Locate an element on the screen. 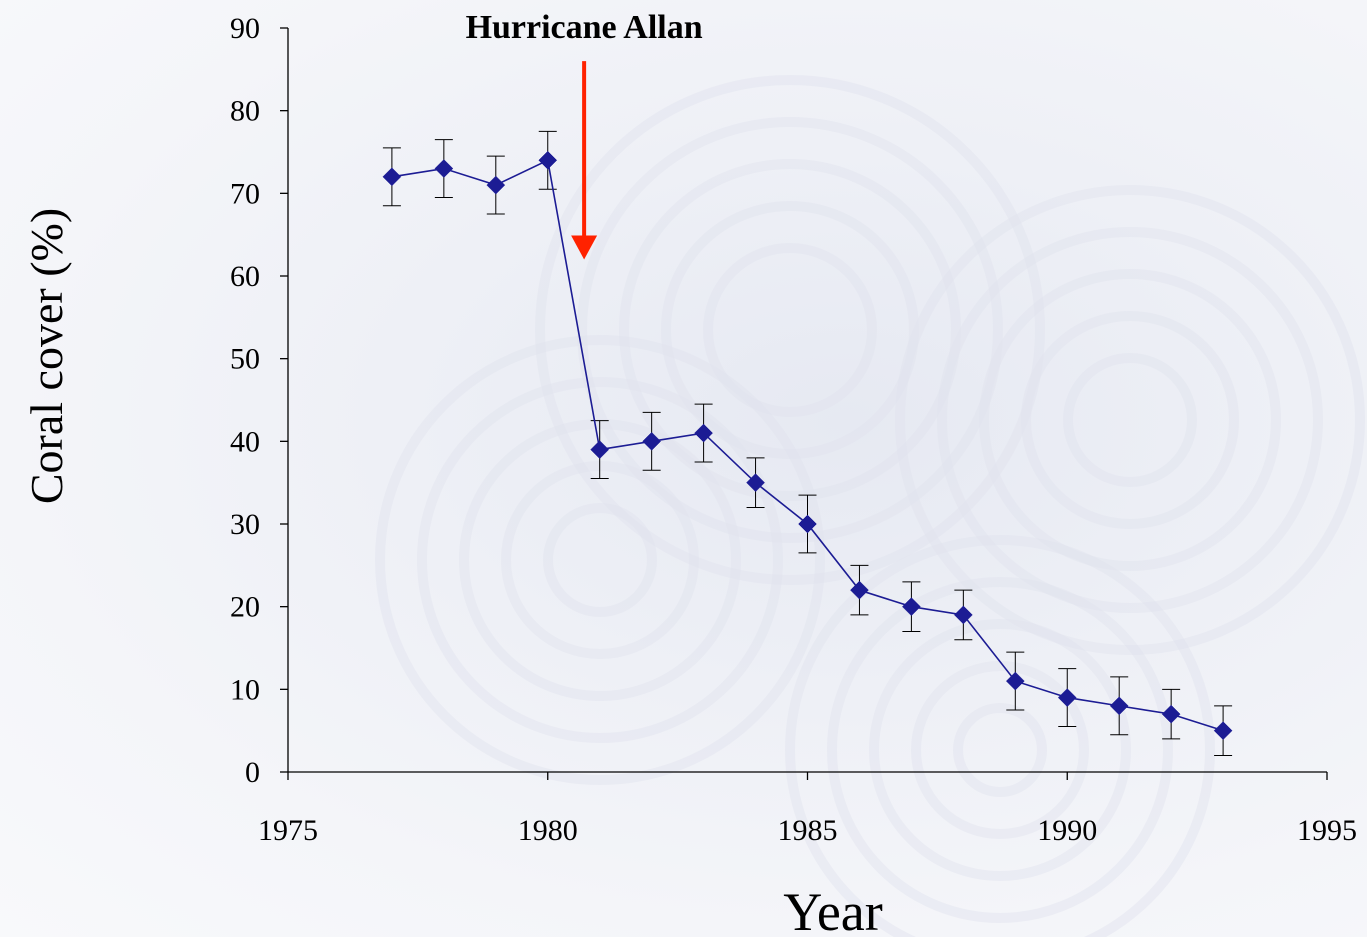 The height and width of the screenshot is (937, 1367). x-tick-label: 1990 is located at coordinates (1067, 830).